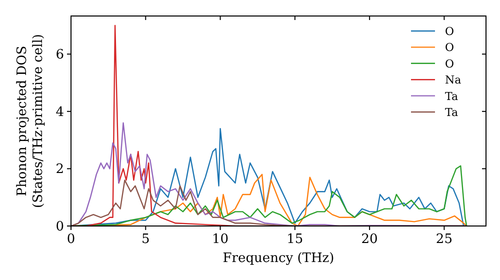 The width and height of the screenshot is (500, 280). What do you see at coordinates (444, 239) in the screenshot?
I see `x-tick-label: 25` at bounding box center [444, 239].